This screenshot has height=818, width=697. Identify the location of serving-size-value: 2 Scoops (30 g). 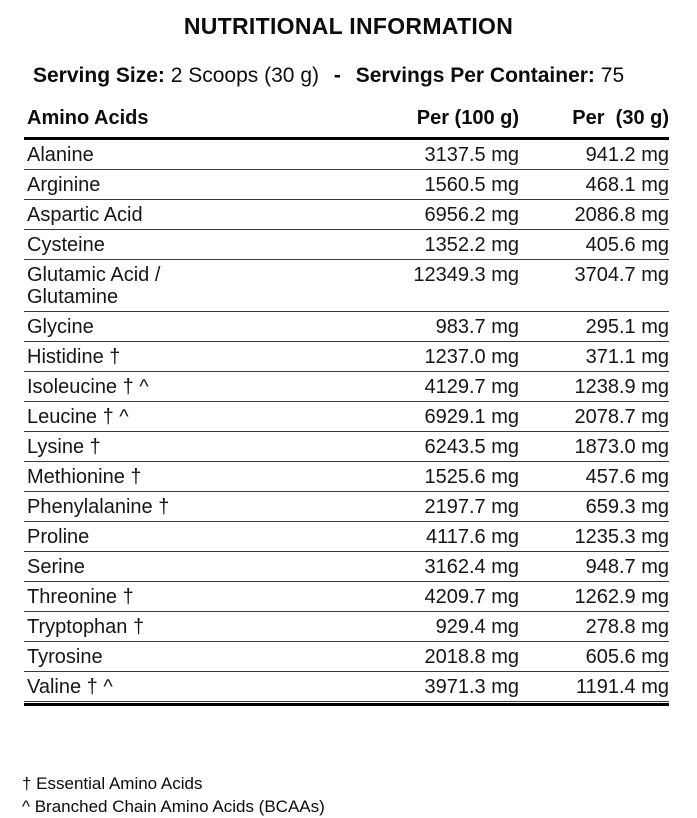
(244, 75).